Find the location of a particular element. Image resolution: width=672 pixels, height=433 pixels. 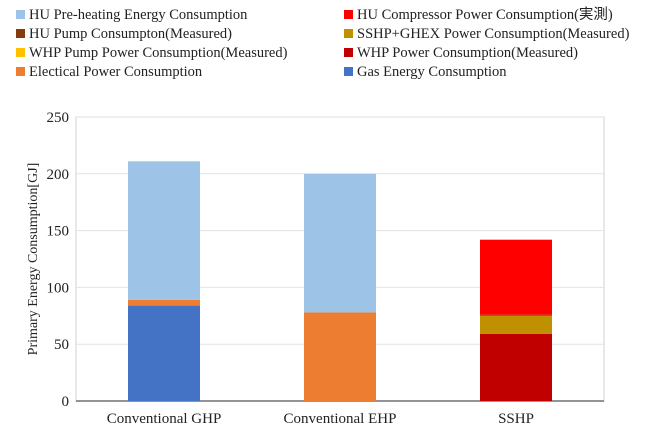

bar-segment-sshp-hu-pump-consumpton-measured is located at coordinates (516, 315).